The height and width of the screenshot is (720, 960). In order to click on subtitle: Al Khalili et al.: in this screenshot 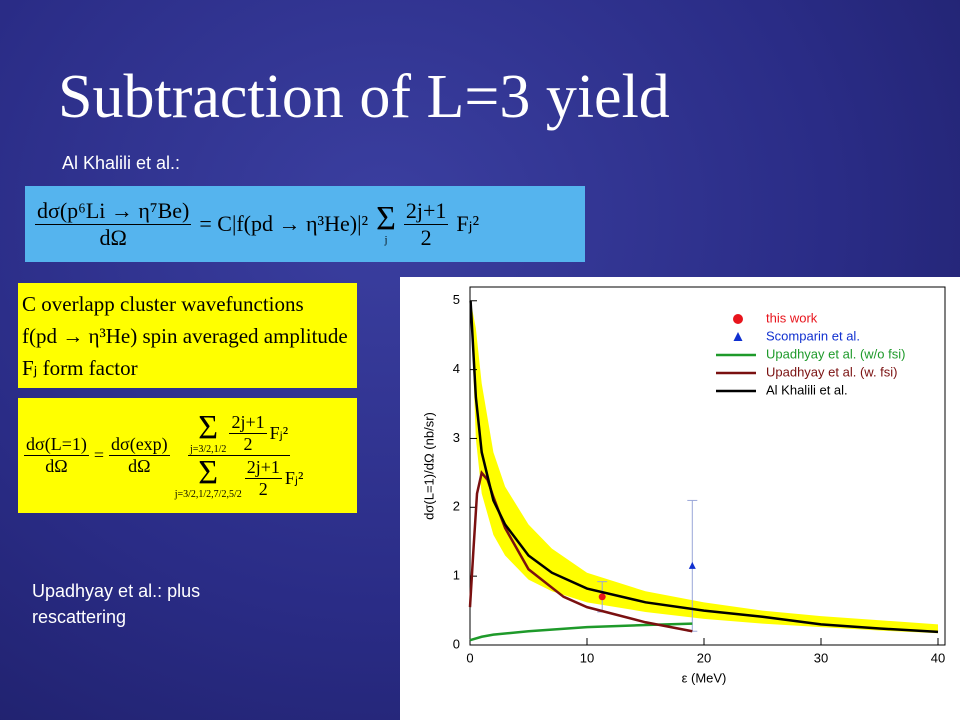, I will do `click(121, 163)`.